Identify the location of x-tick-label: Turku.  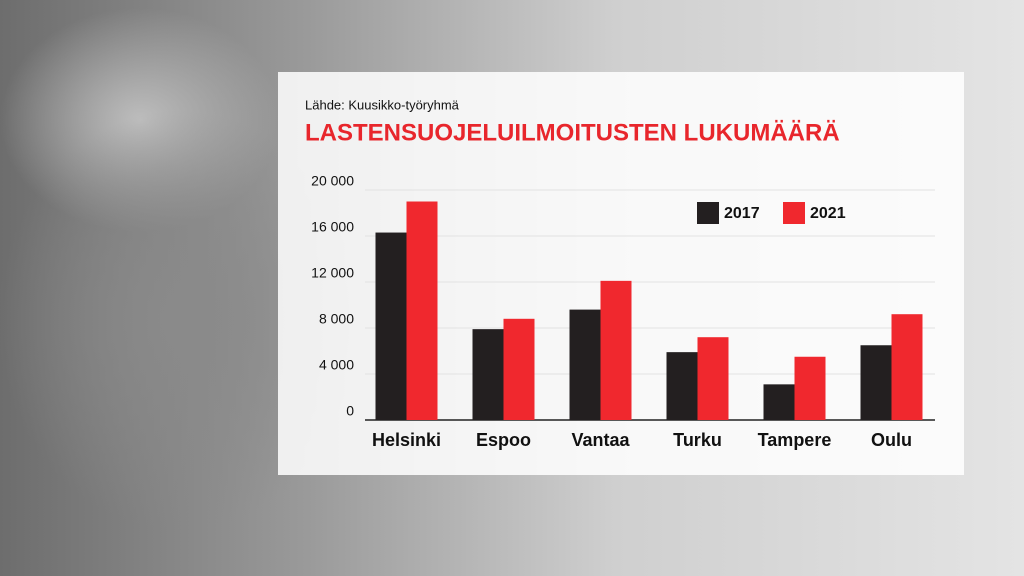
(697, 440).